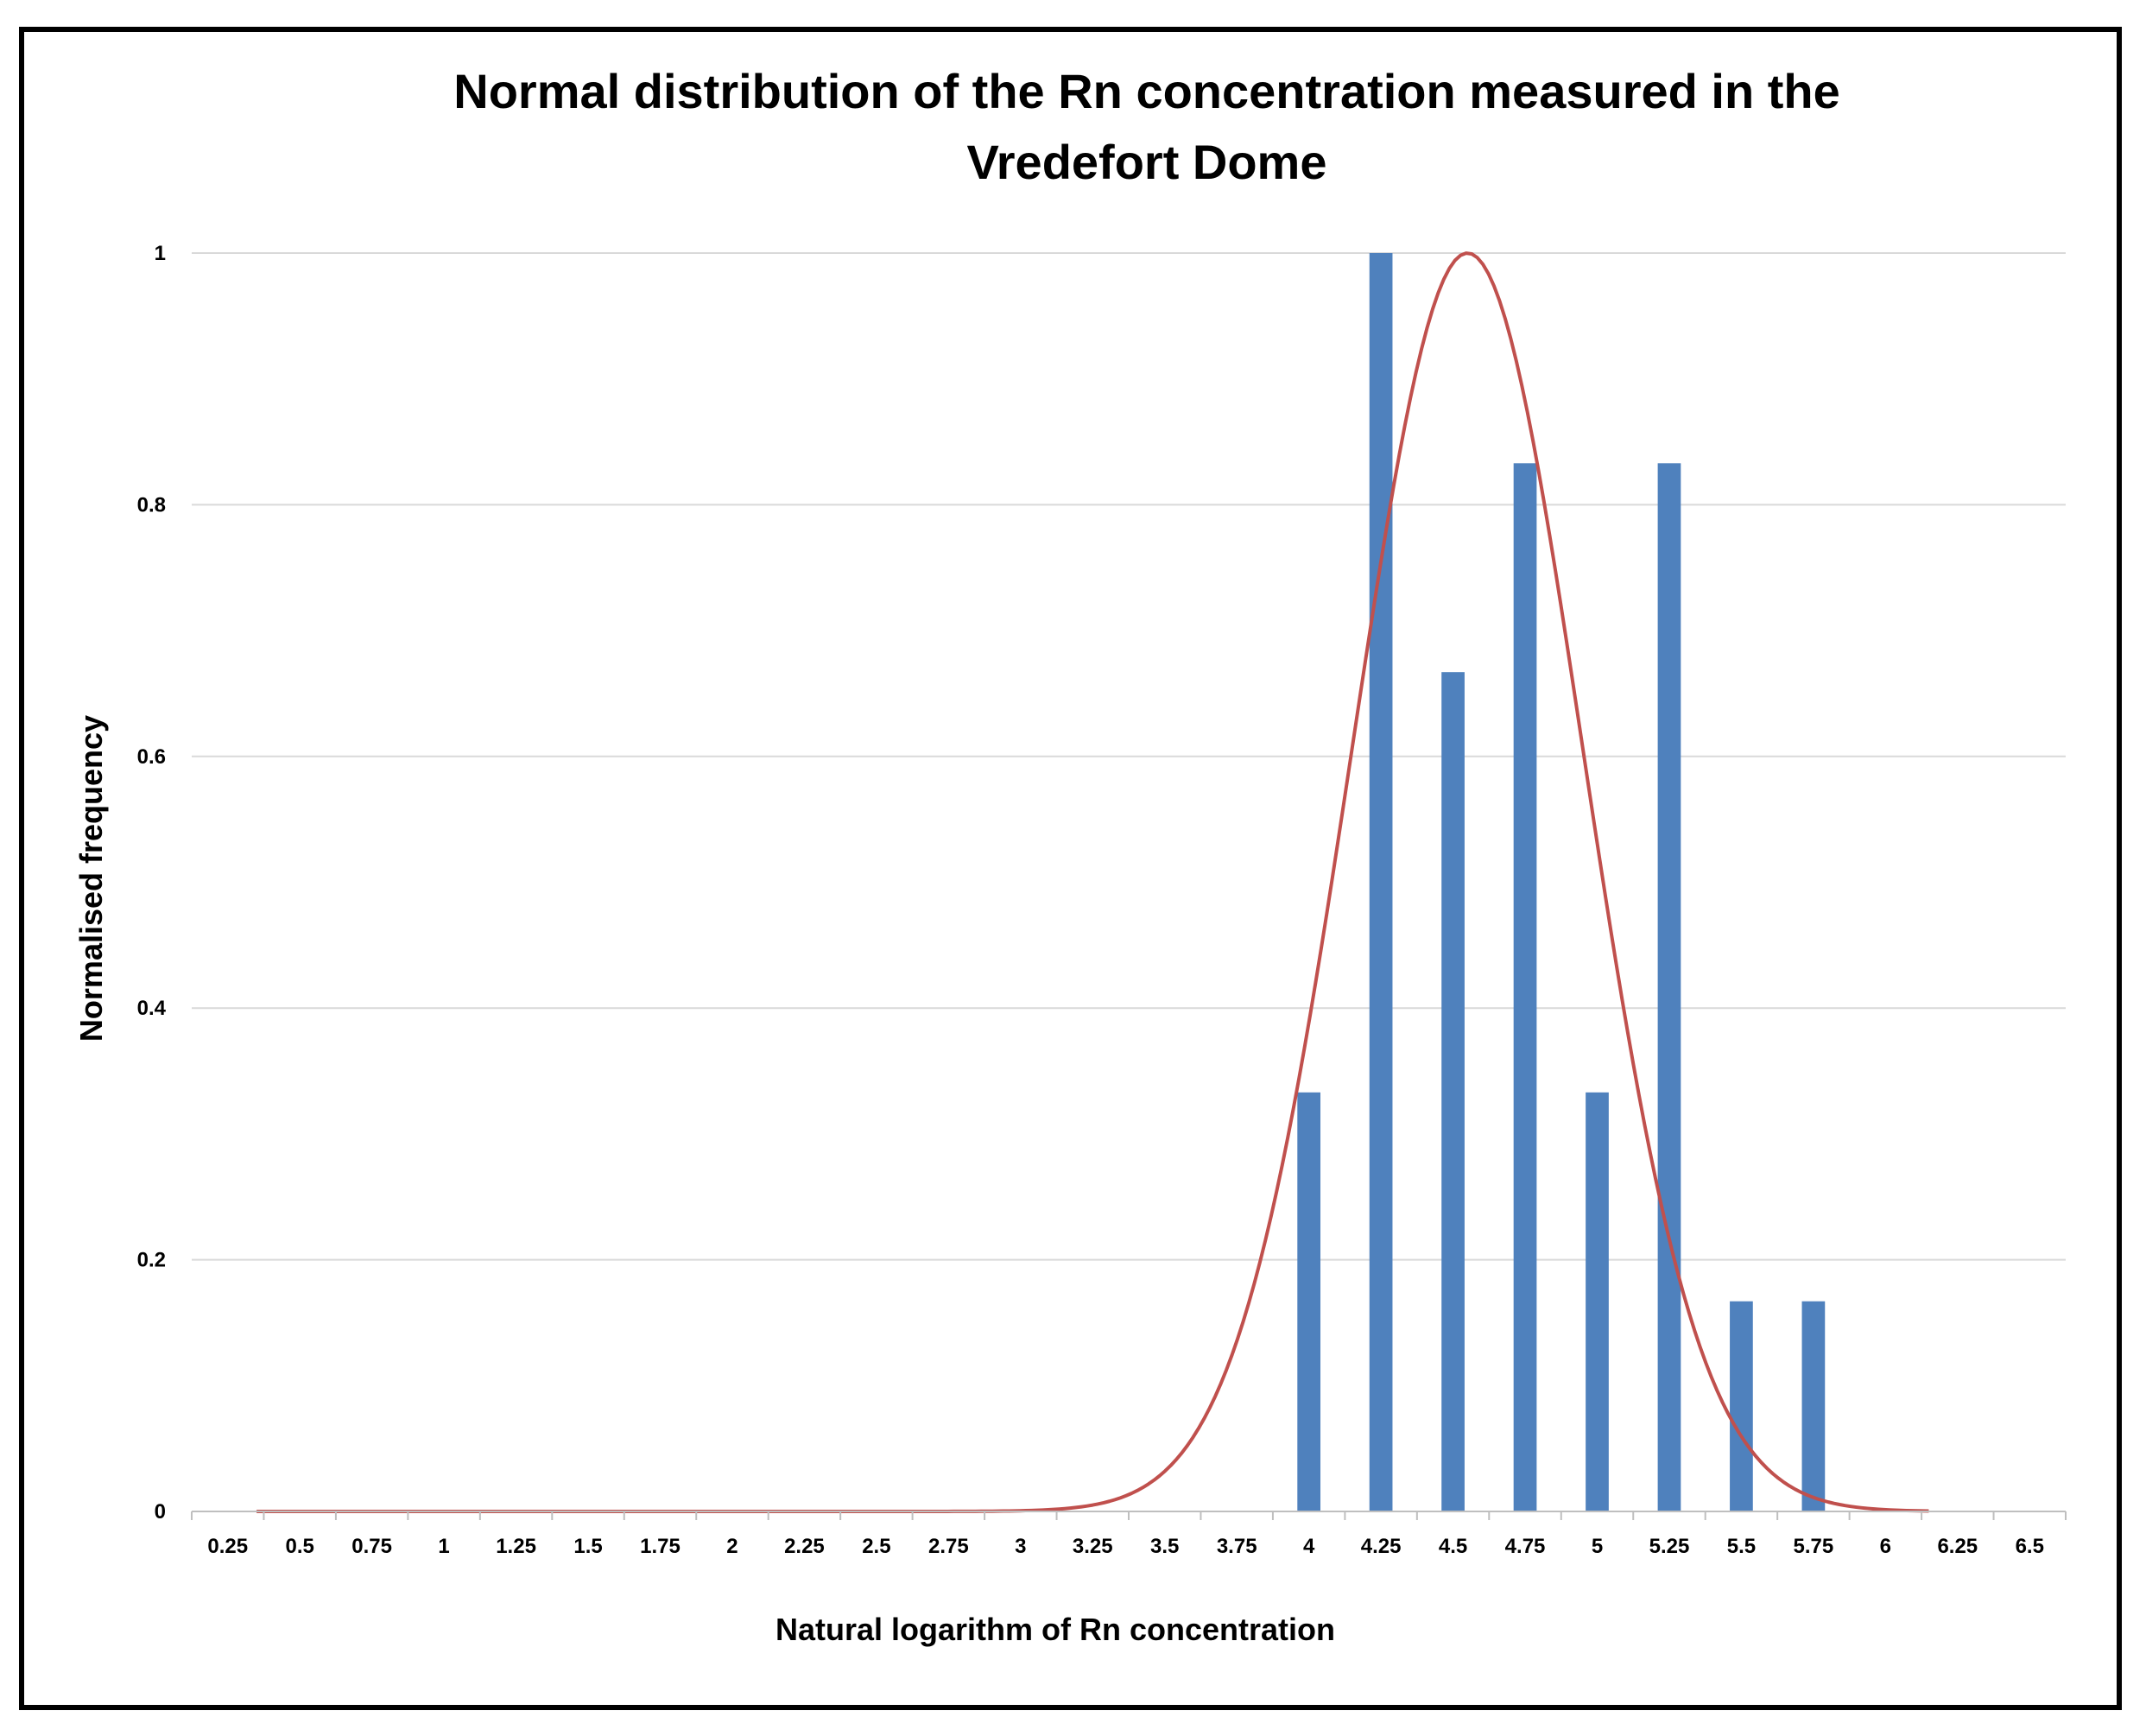 This screenshot has width=2146, height=1736. I want to click on x-tick-label: 1, so click(443, 1546).